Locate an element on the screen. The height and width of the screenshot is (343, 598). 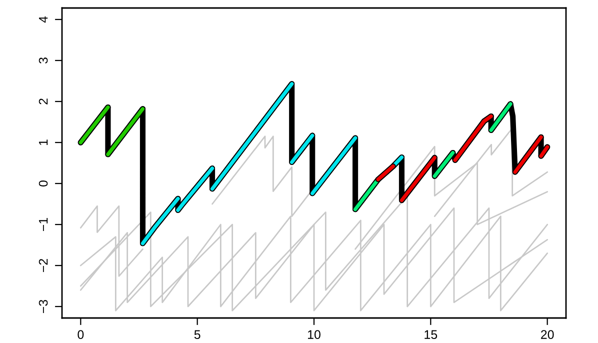
y-tick-label: −2 is located at coordinates (43, 265).